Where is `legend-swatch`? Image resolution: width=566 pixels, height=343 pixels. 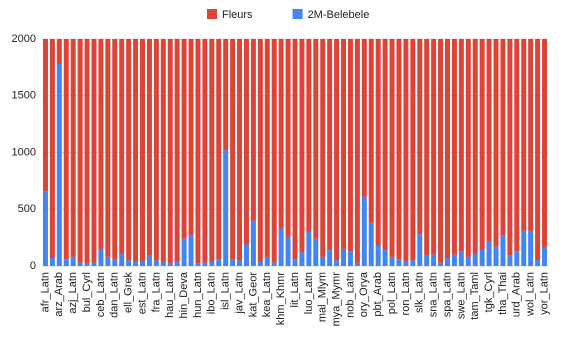
legend-swatch is located at coordinates (212, 14).